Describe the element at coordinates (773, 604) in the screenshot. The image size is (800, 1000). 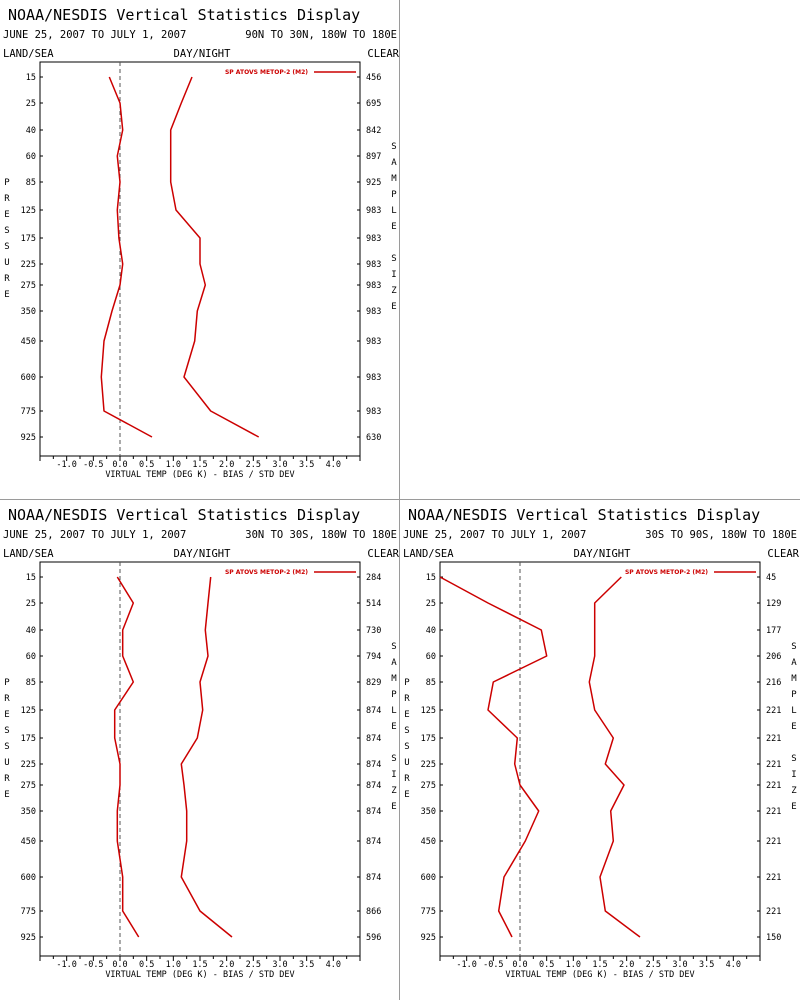
I see `sample-size-label: 129` at that location.